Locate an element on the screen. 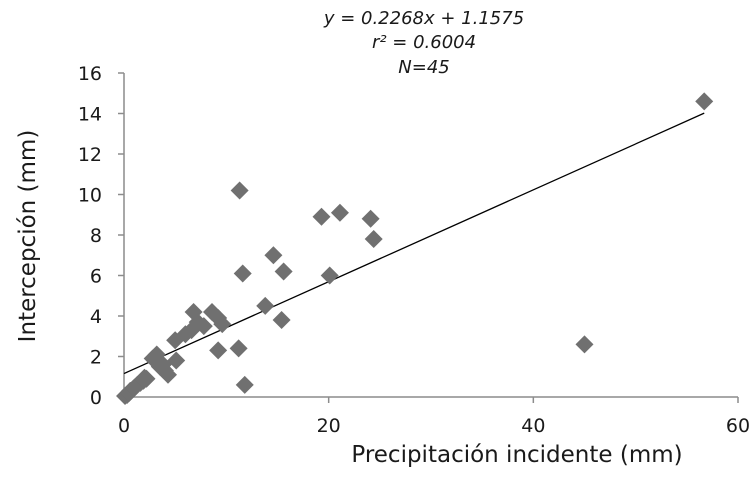 Image resolution: width=753 pixels, height=499 pixels. annotation-r-squared: r² = 0.6004 is located at coordinates (424, 42).